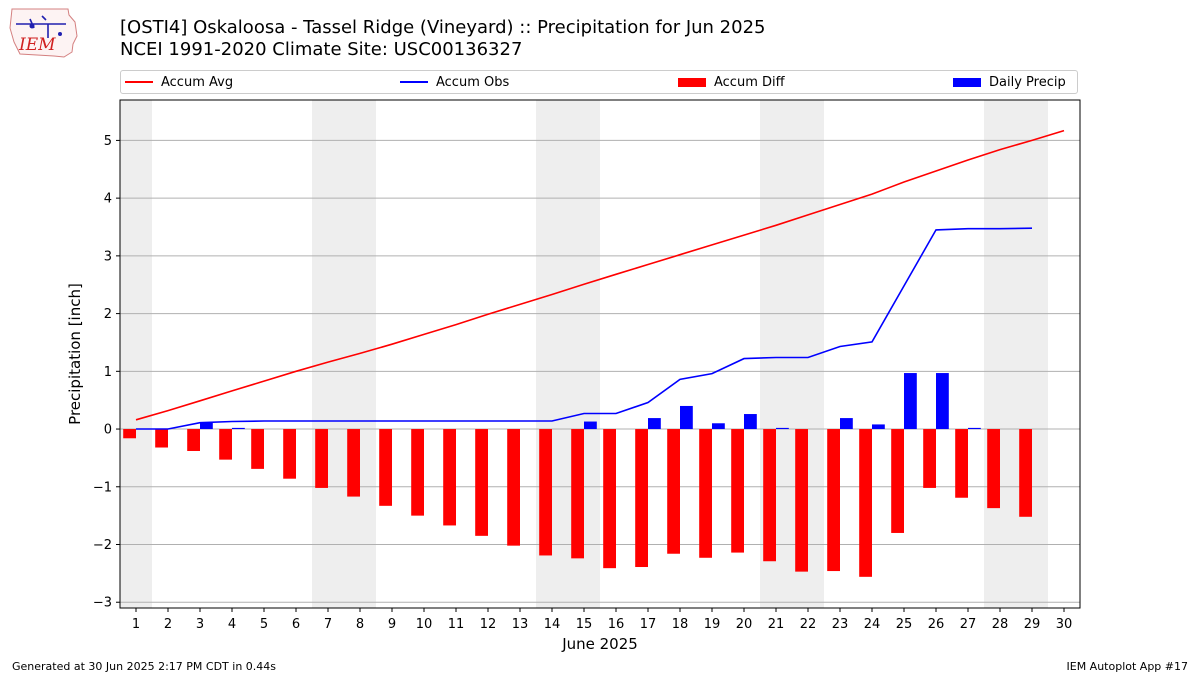 The width and height of the screenshot is (1200, 675). I want to click on x-tick-label-14: 14, so click(552, 624).